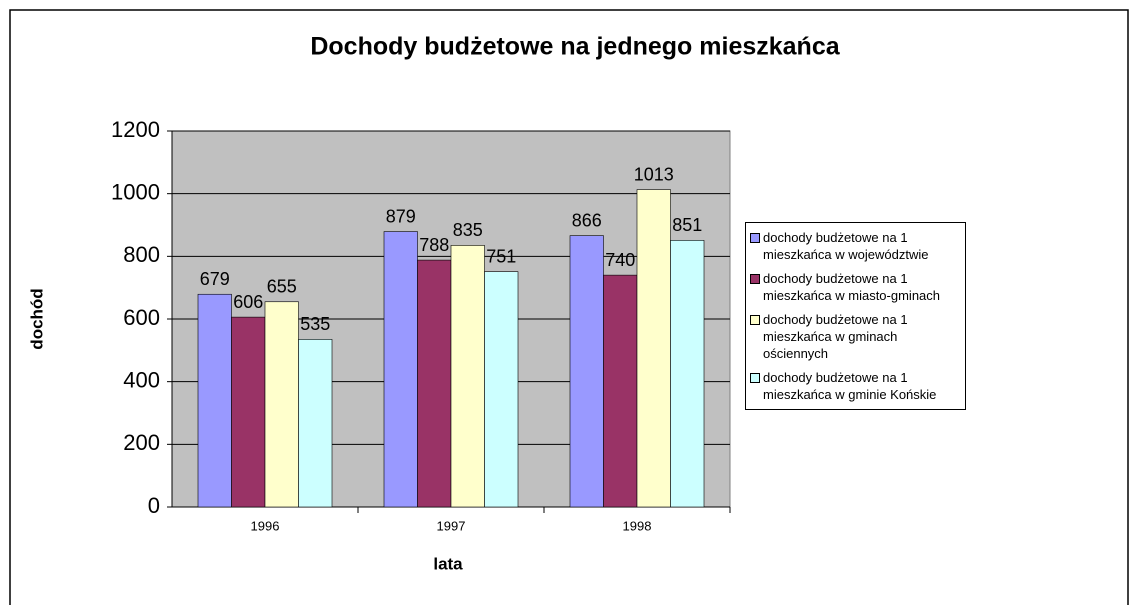 This screenshot has width=1138, height=605. What do you see at coordinates (637, 525) in the screenshot?
I see `x-tick-label: 1998` at bounding box center [637, 525].